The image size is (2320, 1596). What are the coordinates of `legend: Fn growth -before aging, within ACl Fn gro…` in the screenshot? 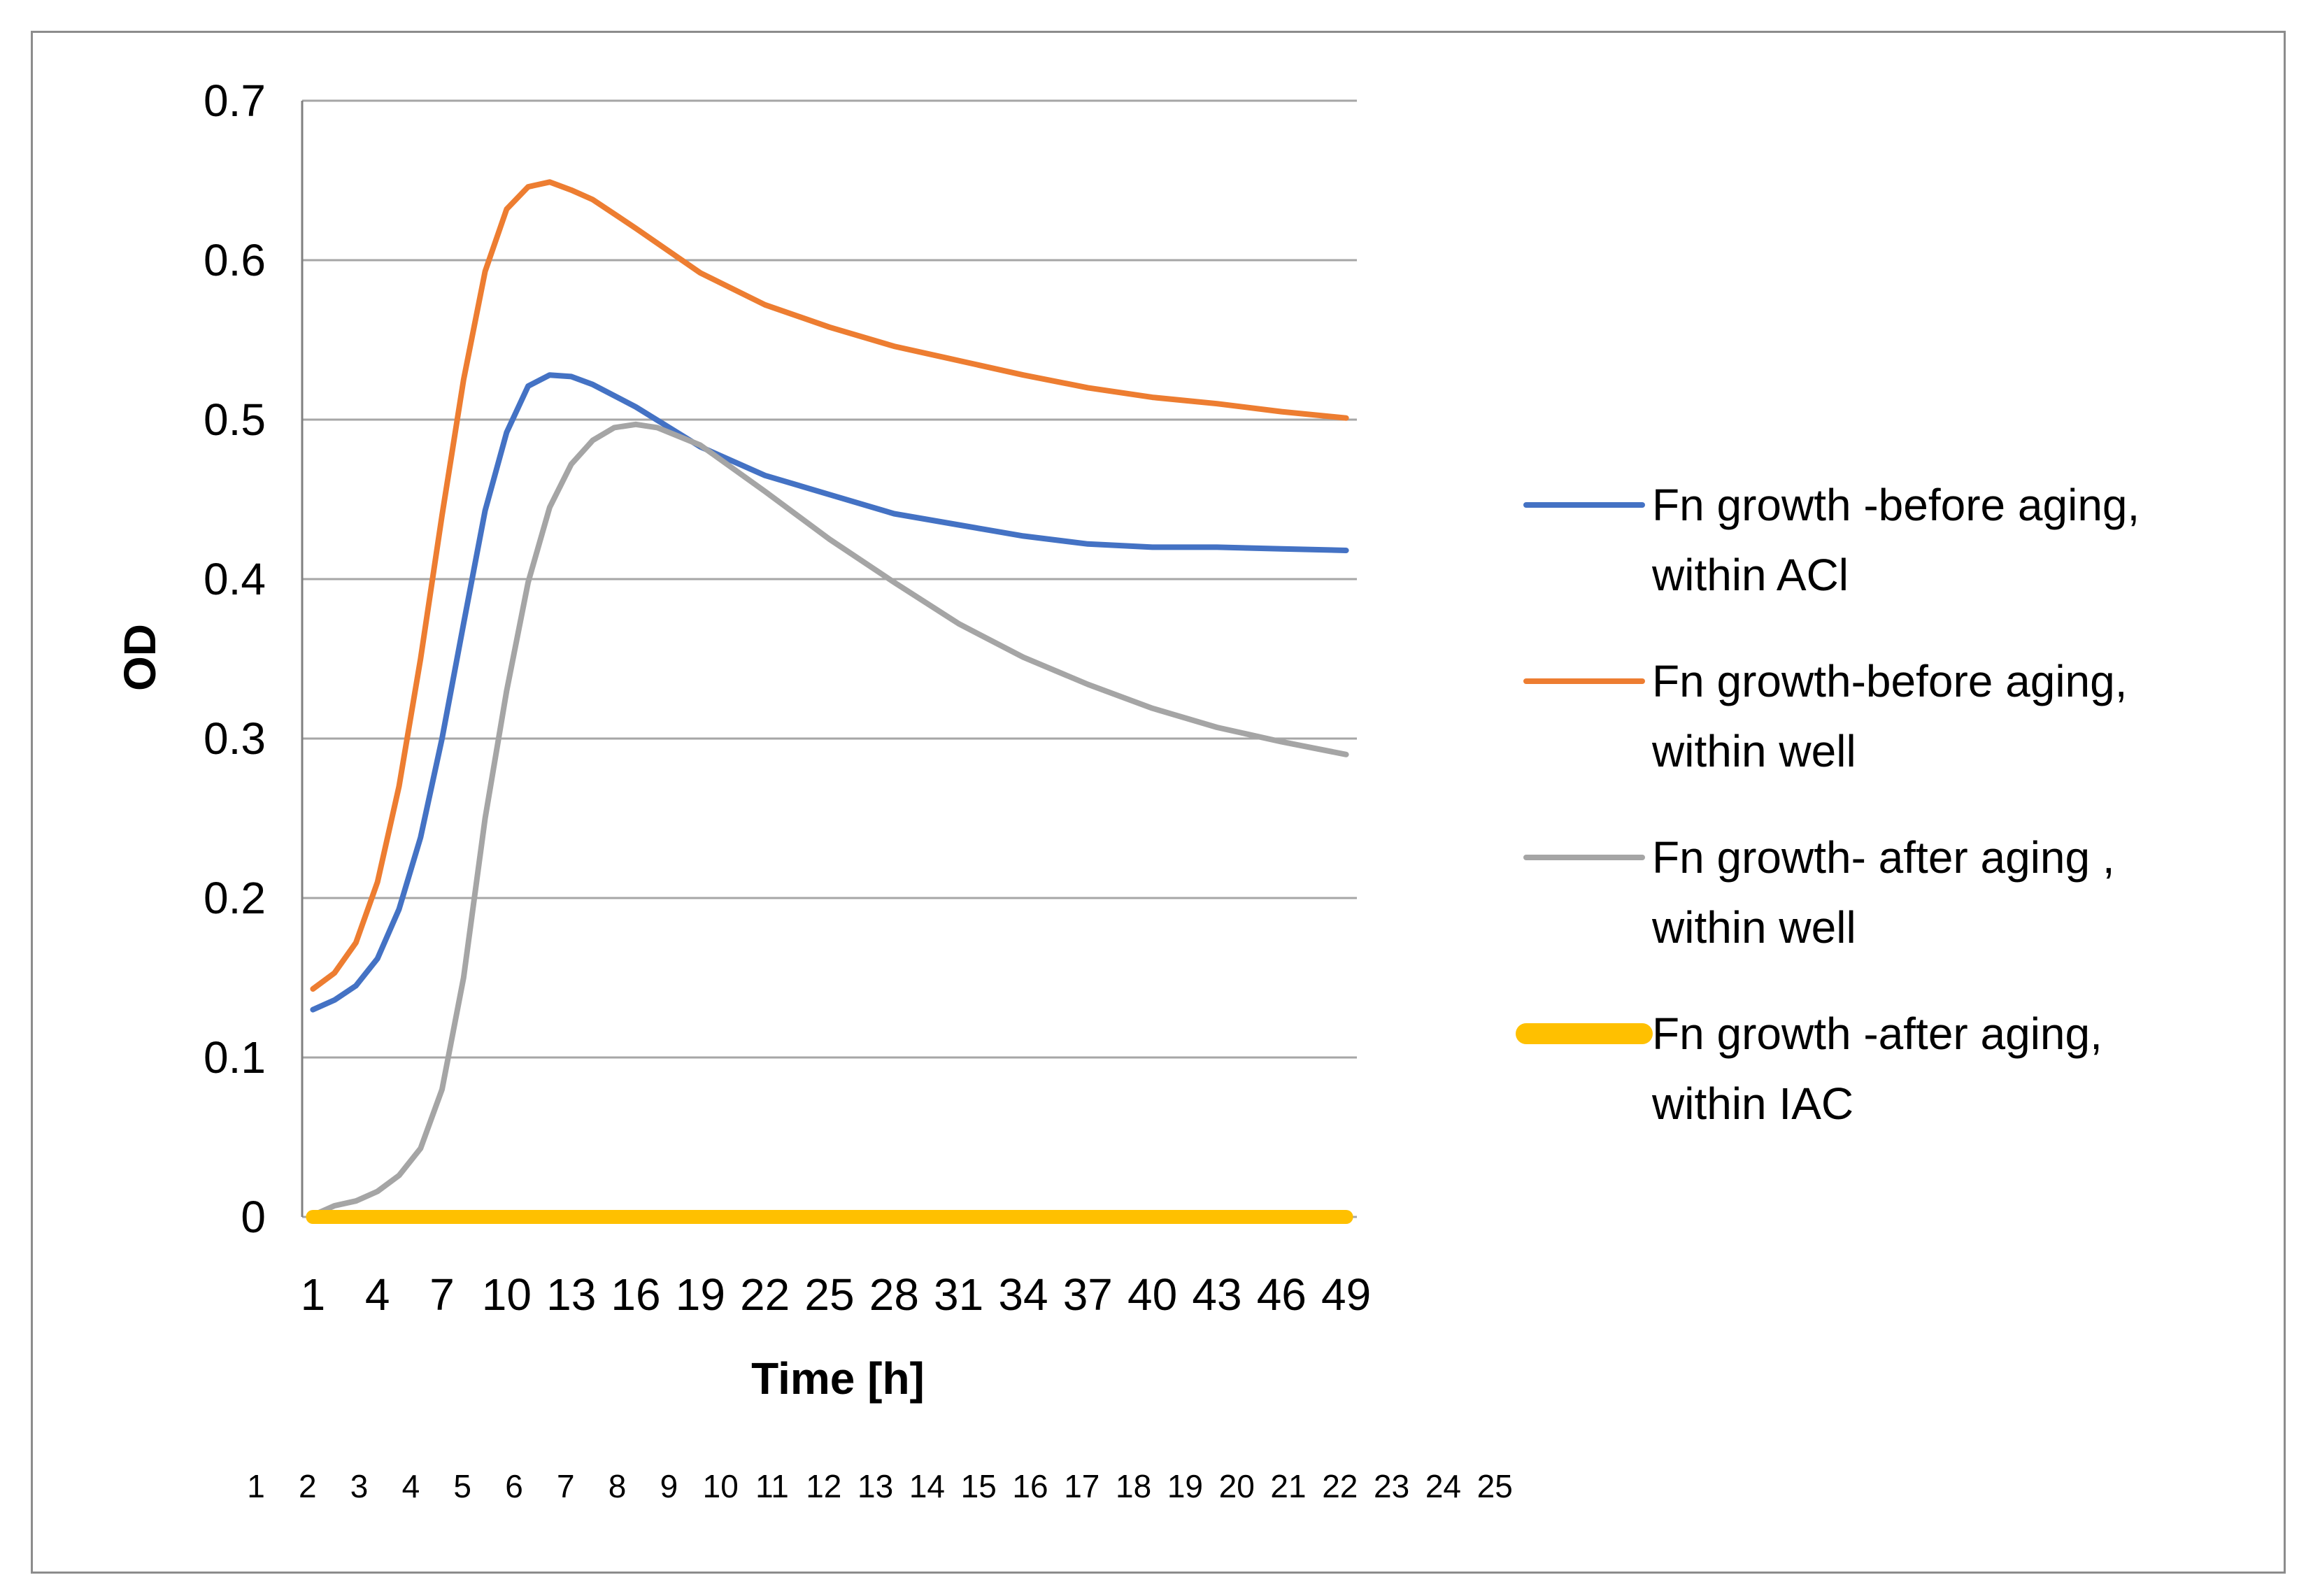 It's located at (1828, 804).